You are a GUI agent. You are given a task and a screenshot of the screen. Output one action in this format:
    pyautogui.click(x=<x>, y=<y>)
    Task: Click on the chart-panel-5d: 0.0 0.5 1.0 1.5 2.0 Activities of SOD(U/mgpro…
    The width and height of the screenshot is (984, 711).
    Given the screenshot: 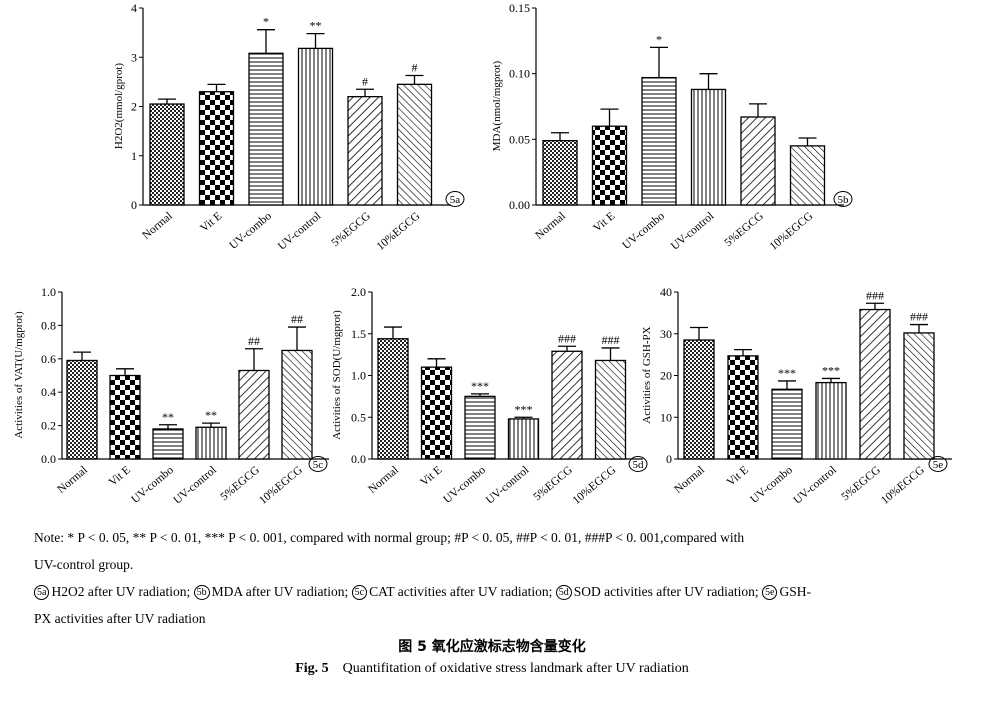 What is the action you would take?
    pyautogui.click(x=489, y=396)
    